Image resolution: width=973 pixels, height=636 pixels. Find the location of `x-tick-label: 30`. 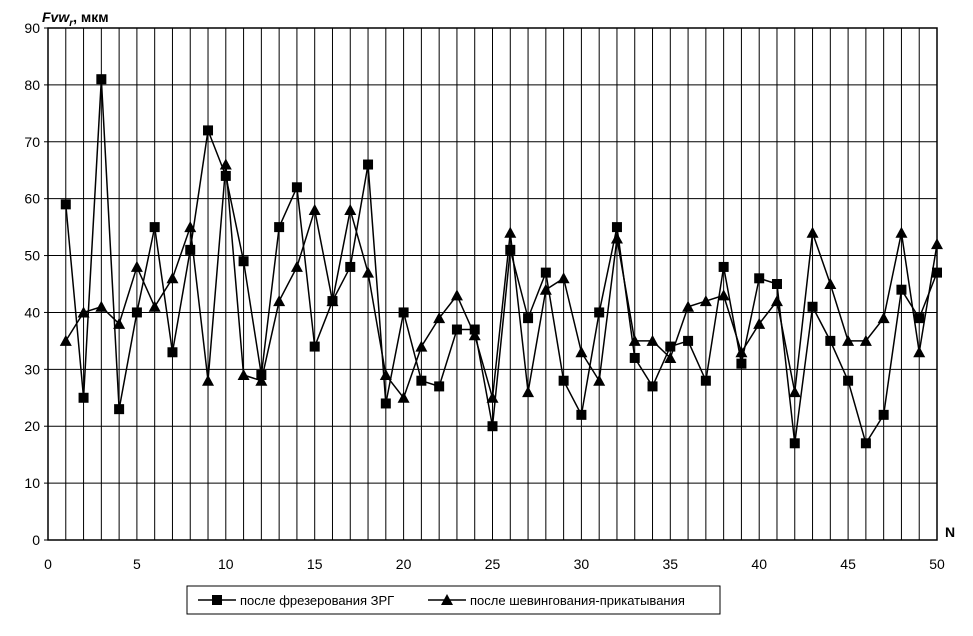

x-tick-label: 30 is located at coordinates (582, 564).